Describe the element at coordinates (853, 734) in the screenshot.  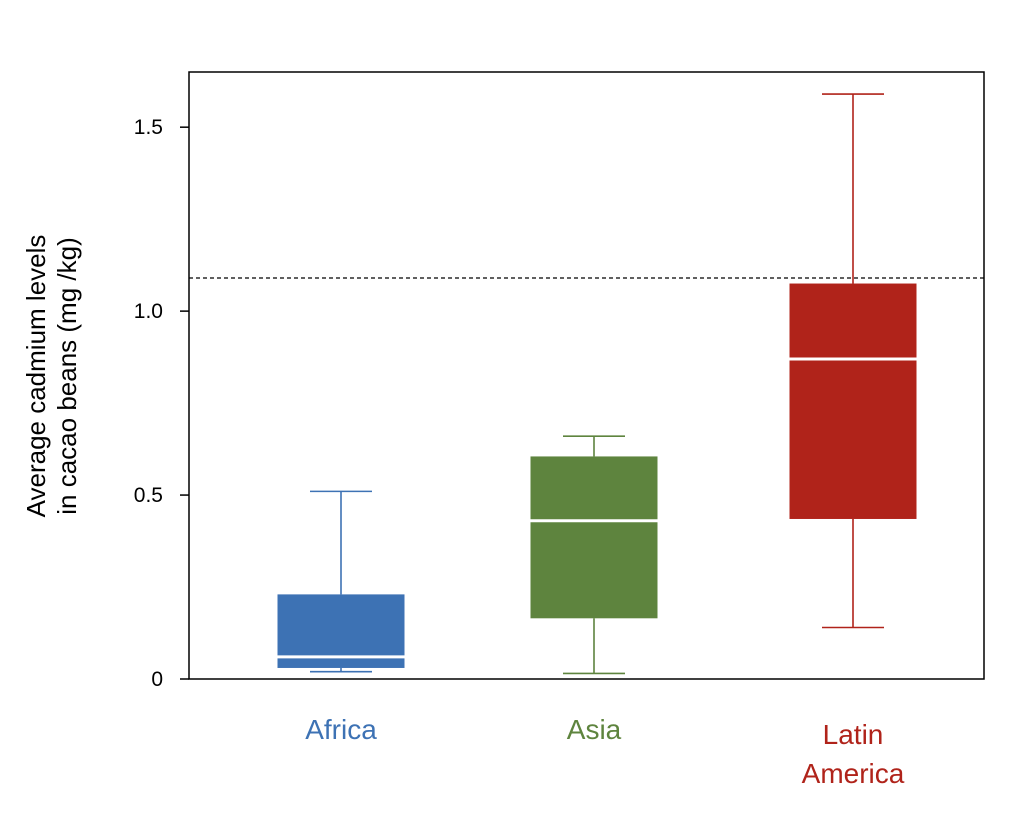
I see `category-label: Latin` at that location.